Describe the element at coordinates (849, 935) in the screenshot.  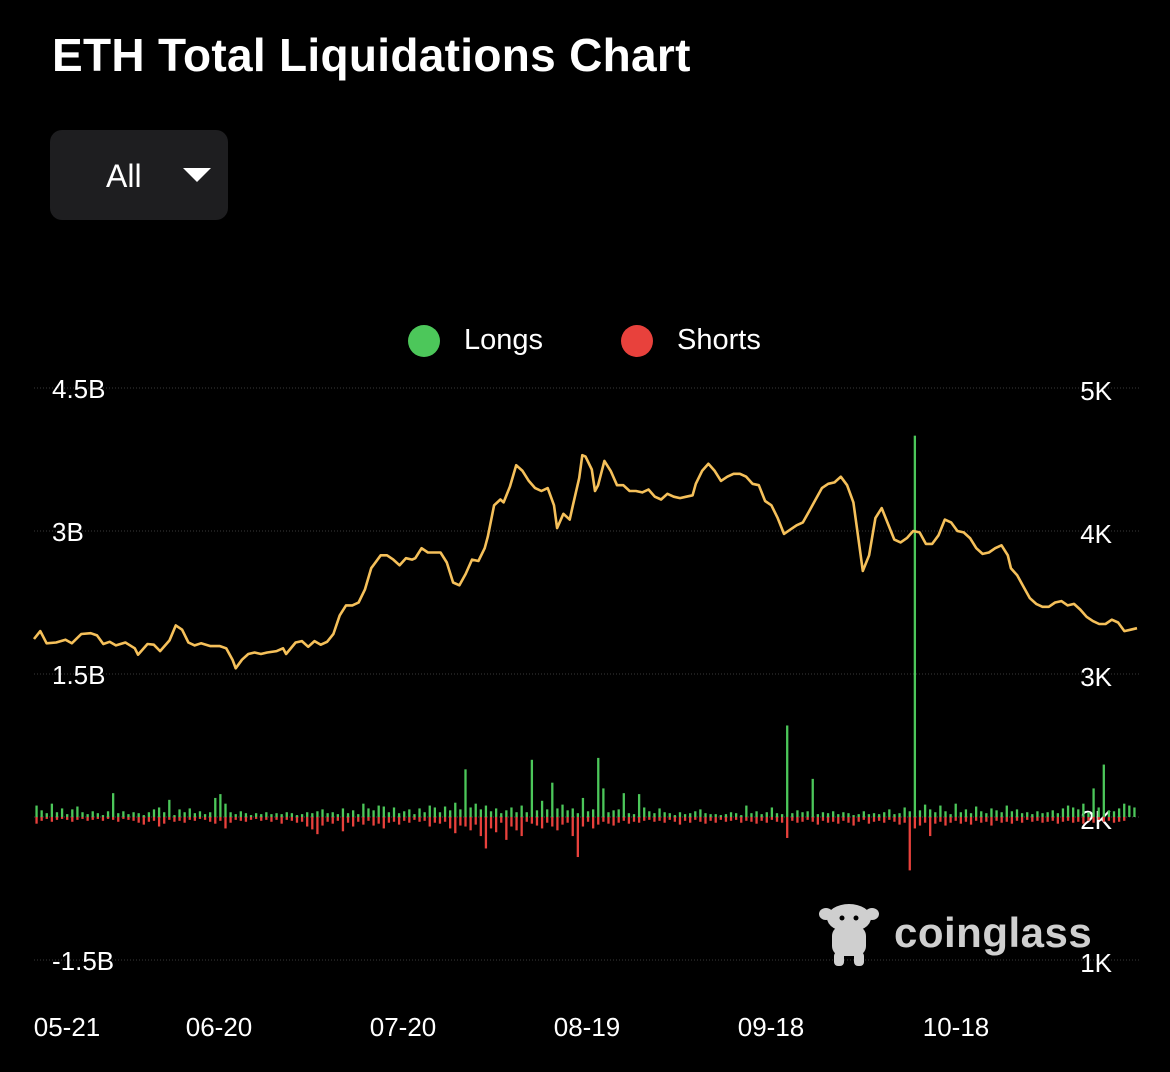
I see `coinglass-logo-icon` at that location.